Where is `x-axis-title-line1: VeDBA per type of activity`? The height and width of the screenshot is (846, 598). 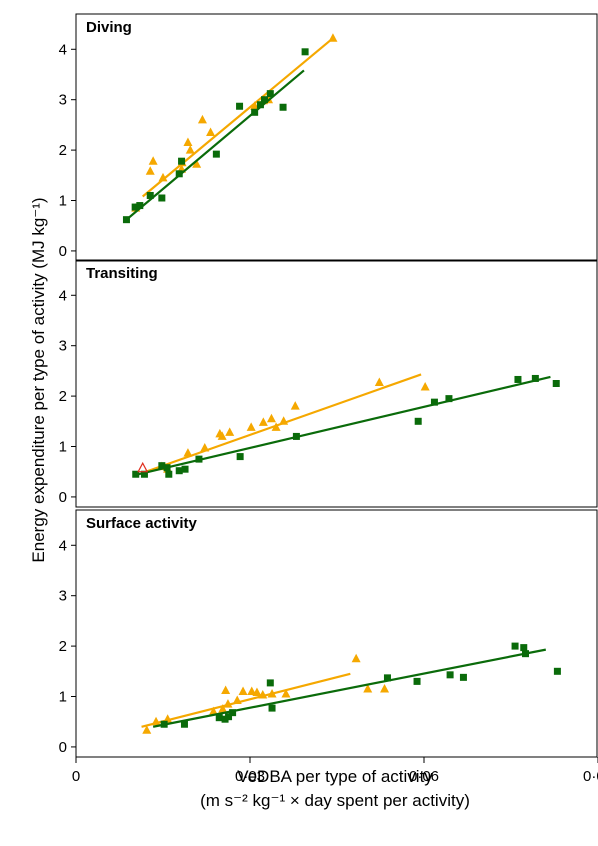 x-axis-title-line1: VeDBA per type of activity is located at coordinates (335, 776).